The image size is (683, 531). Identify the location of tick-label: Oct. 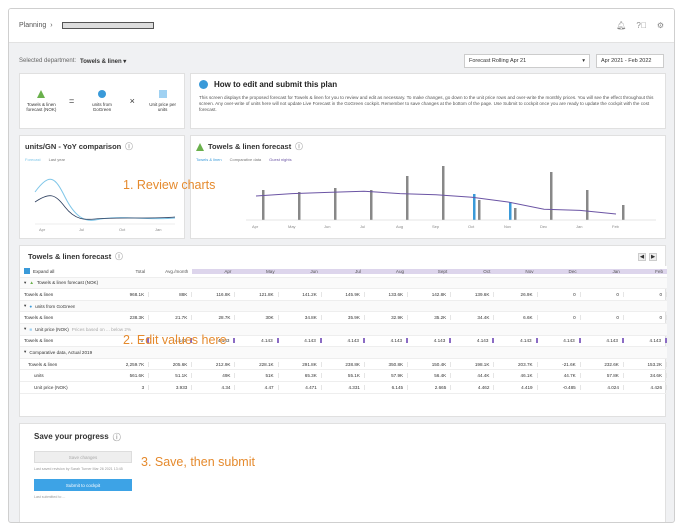
(471, 226).